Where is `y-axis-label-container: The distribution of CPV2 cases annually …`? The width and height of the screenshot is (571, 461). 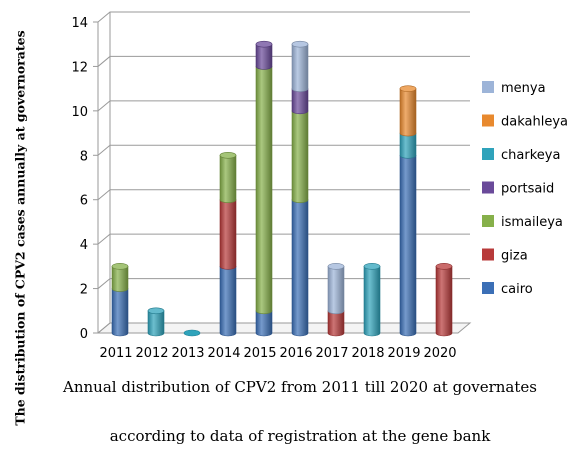 y-axis-label-container: The distribution of CPV2 cases annually … is located at coordinates (20, 228).